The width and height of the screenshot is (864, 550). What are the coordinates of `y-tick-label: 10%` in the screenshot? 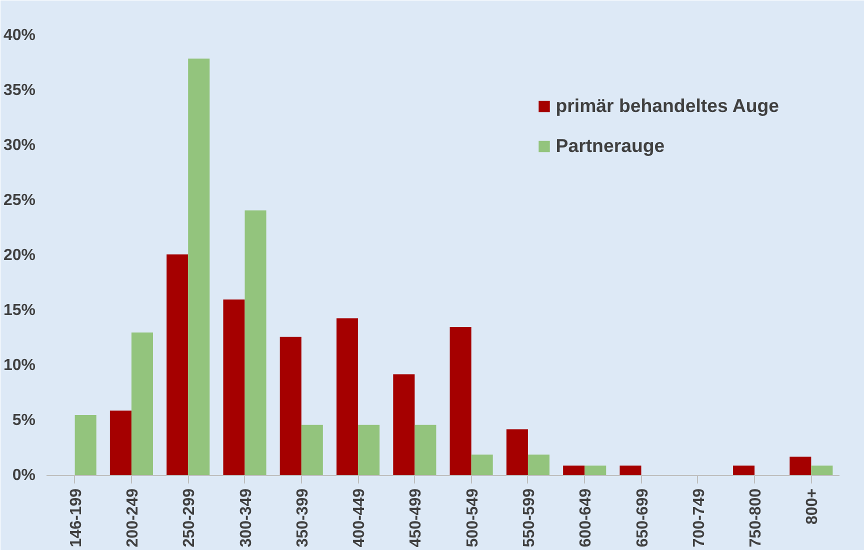 It's located at (19, 365).